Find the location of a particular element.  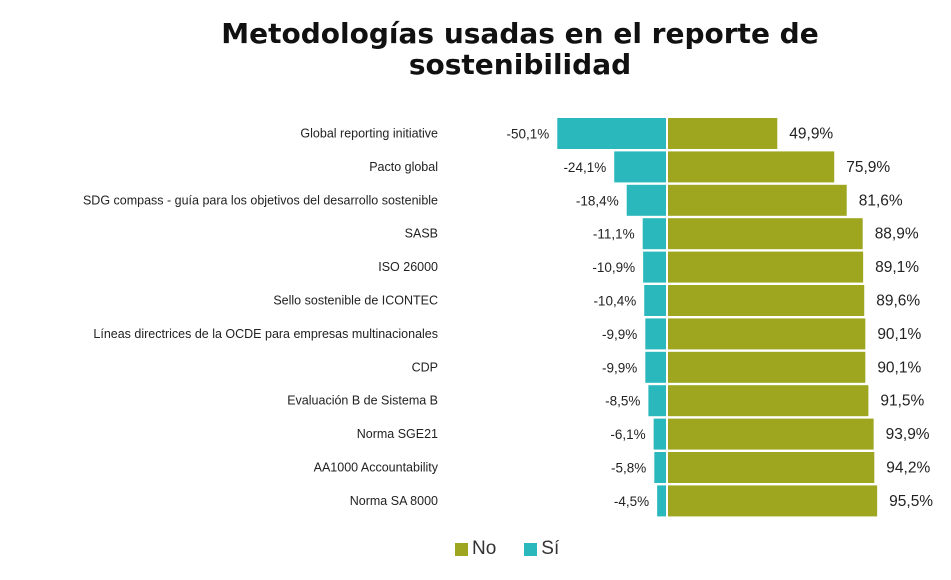

data-label-si: -5,8% is located at coordinates (628, 468).